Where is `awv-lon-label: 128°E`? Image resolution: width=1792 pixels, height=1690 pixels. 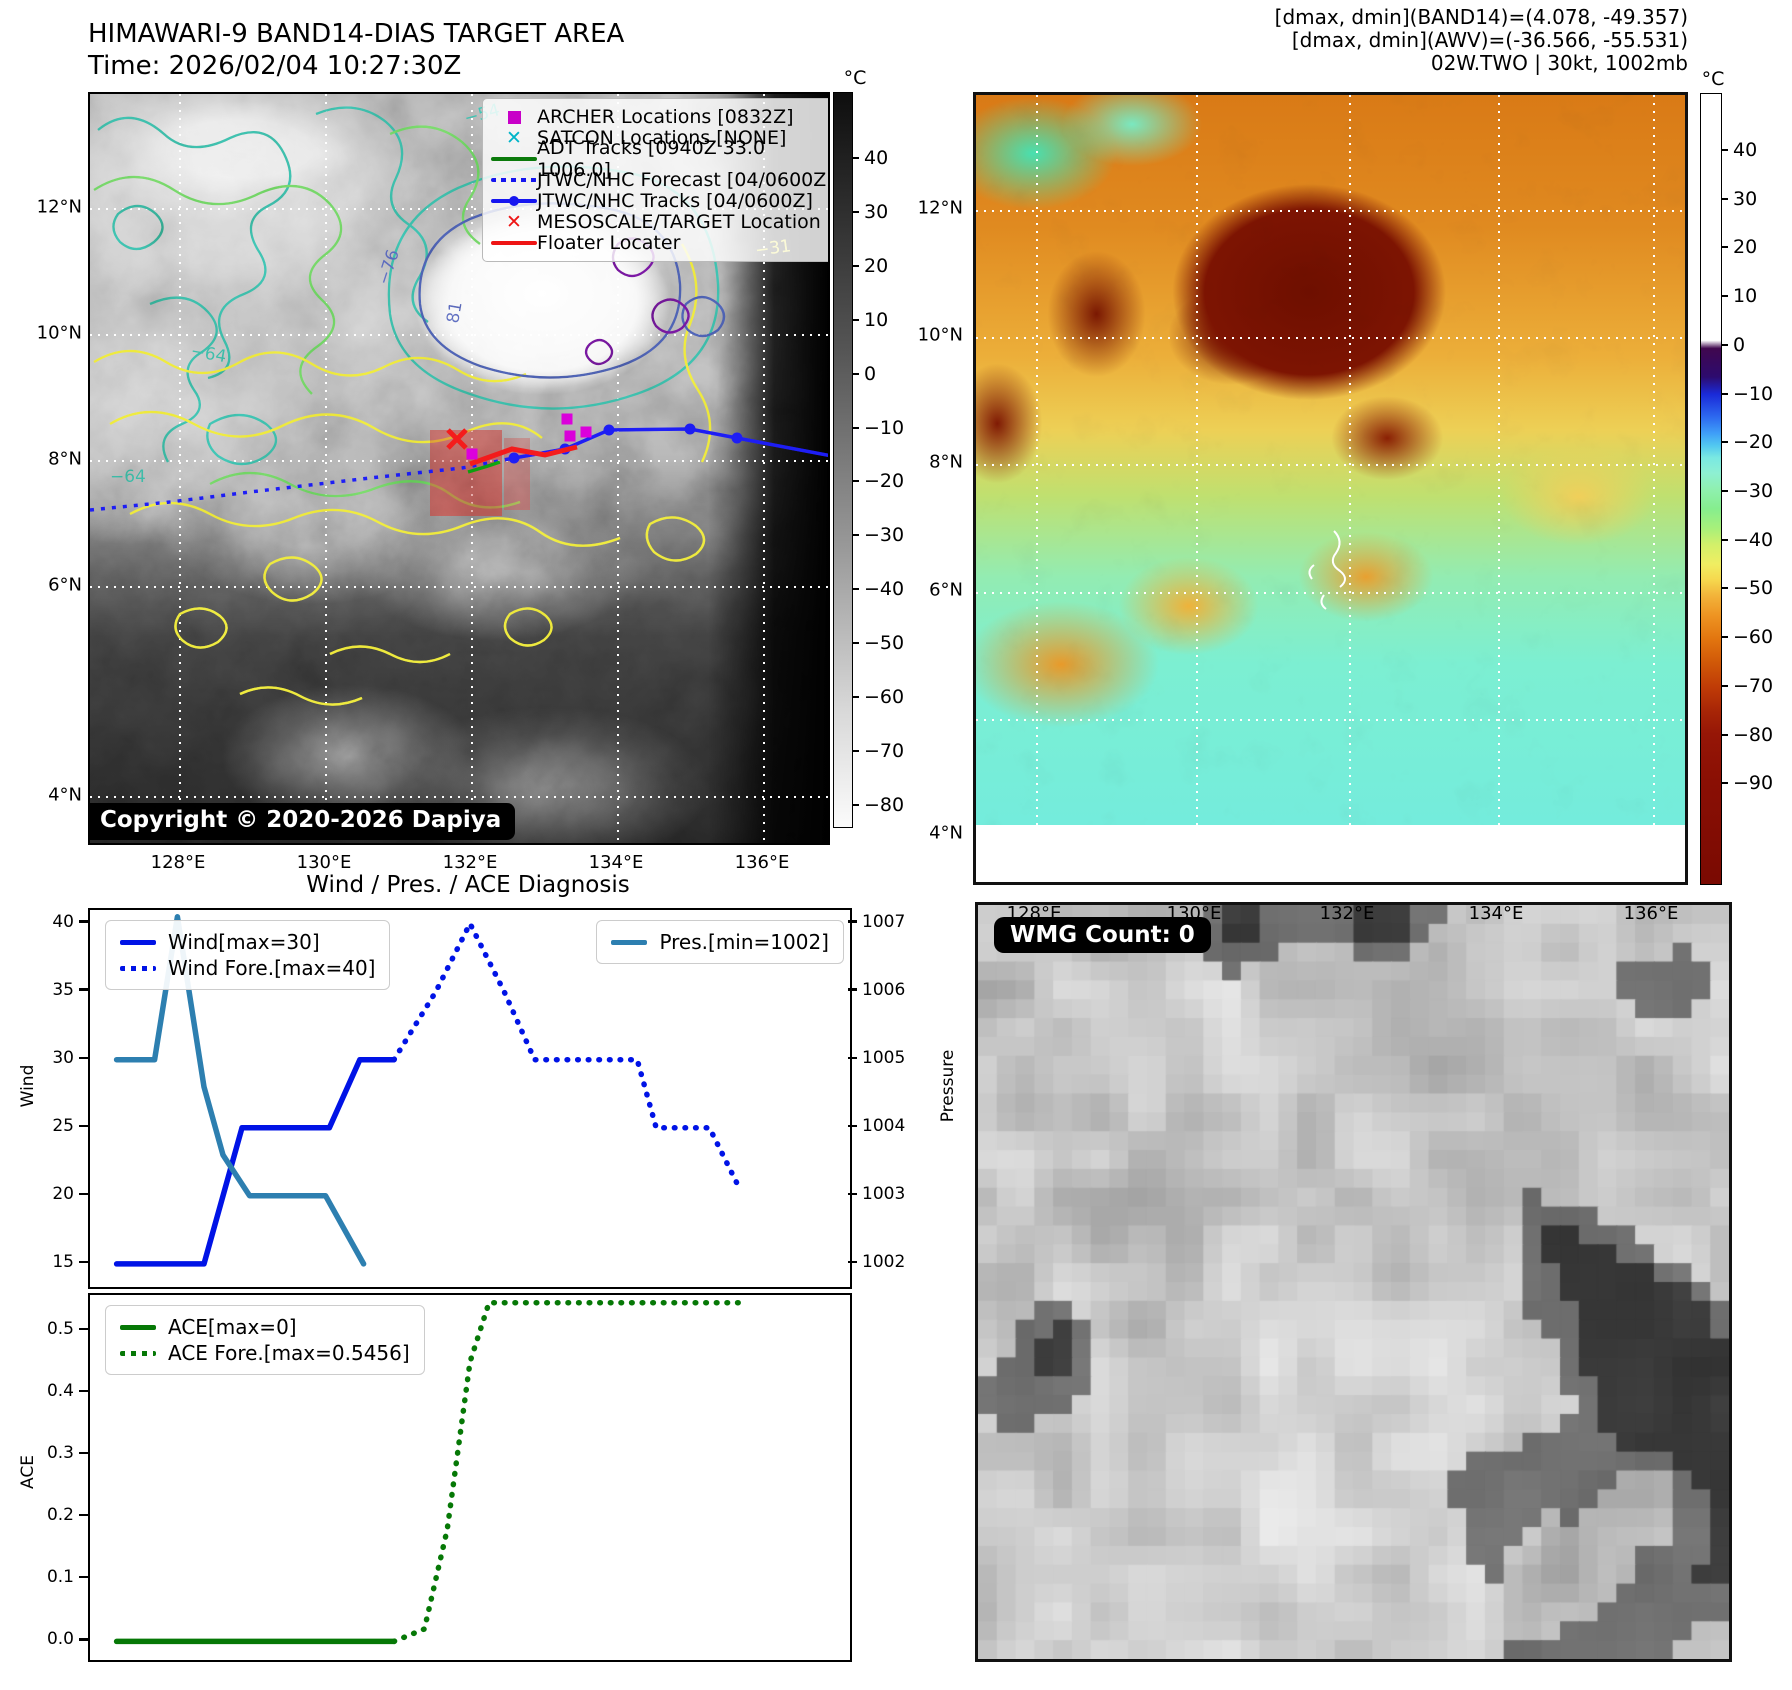 awv-lon-label: 128°E is located at coordinates (1034, 913).